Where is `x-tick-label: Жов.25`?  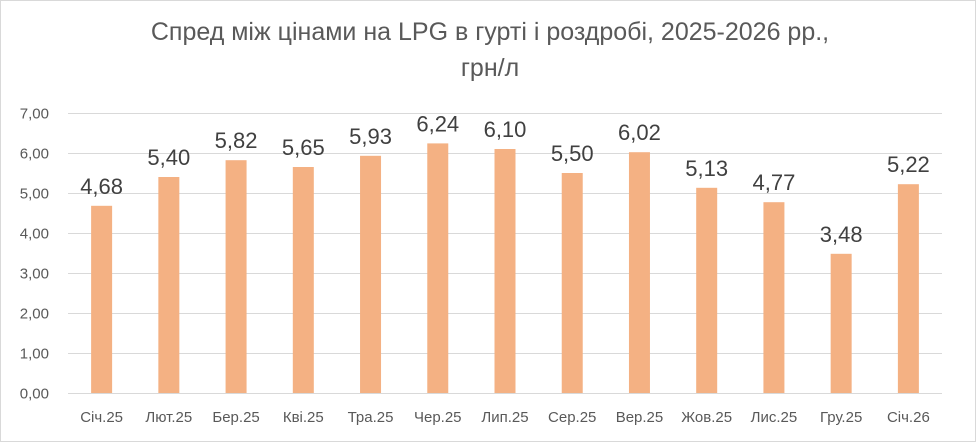 x-tick-label: Жов.25 is located at coordinates (706, 417).